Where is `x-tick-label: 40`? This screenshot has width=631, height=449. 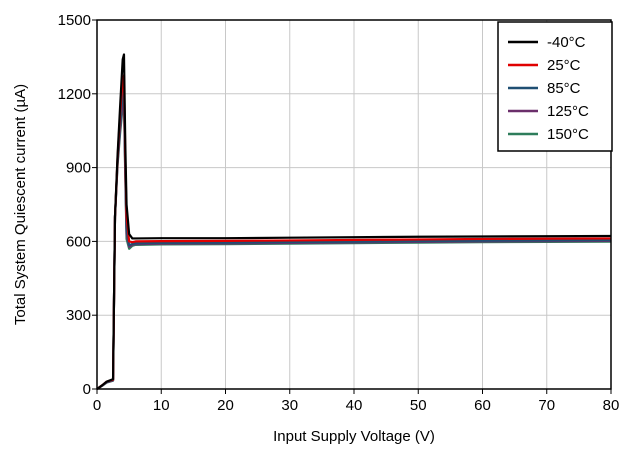
x-tick-label: 40 is located at coordinates (354, 405).